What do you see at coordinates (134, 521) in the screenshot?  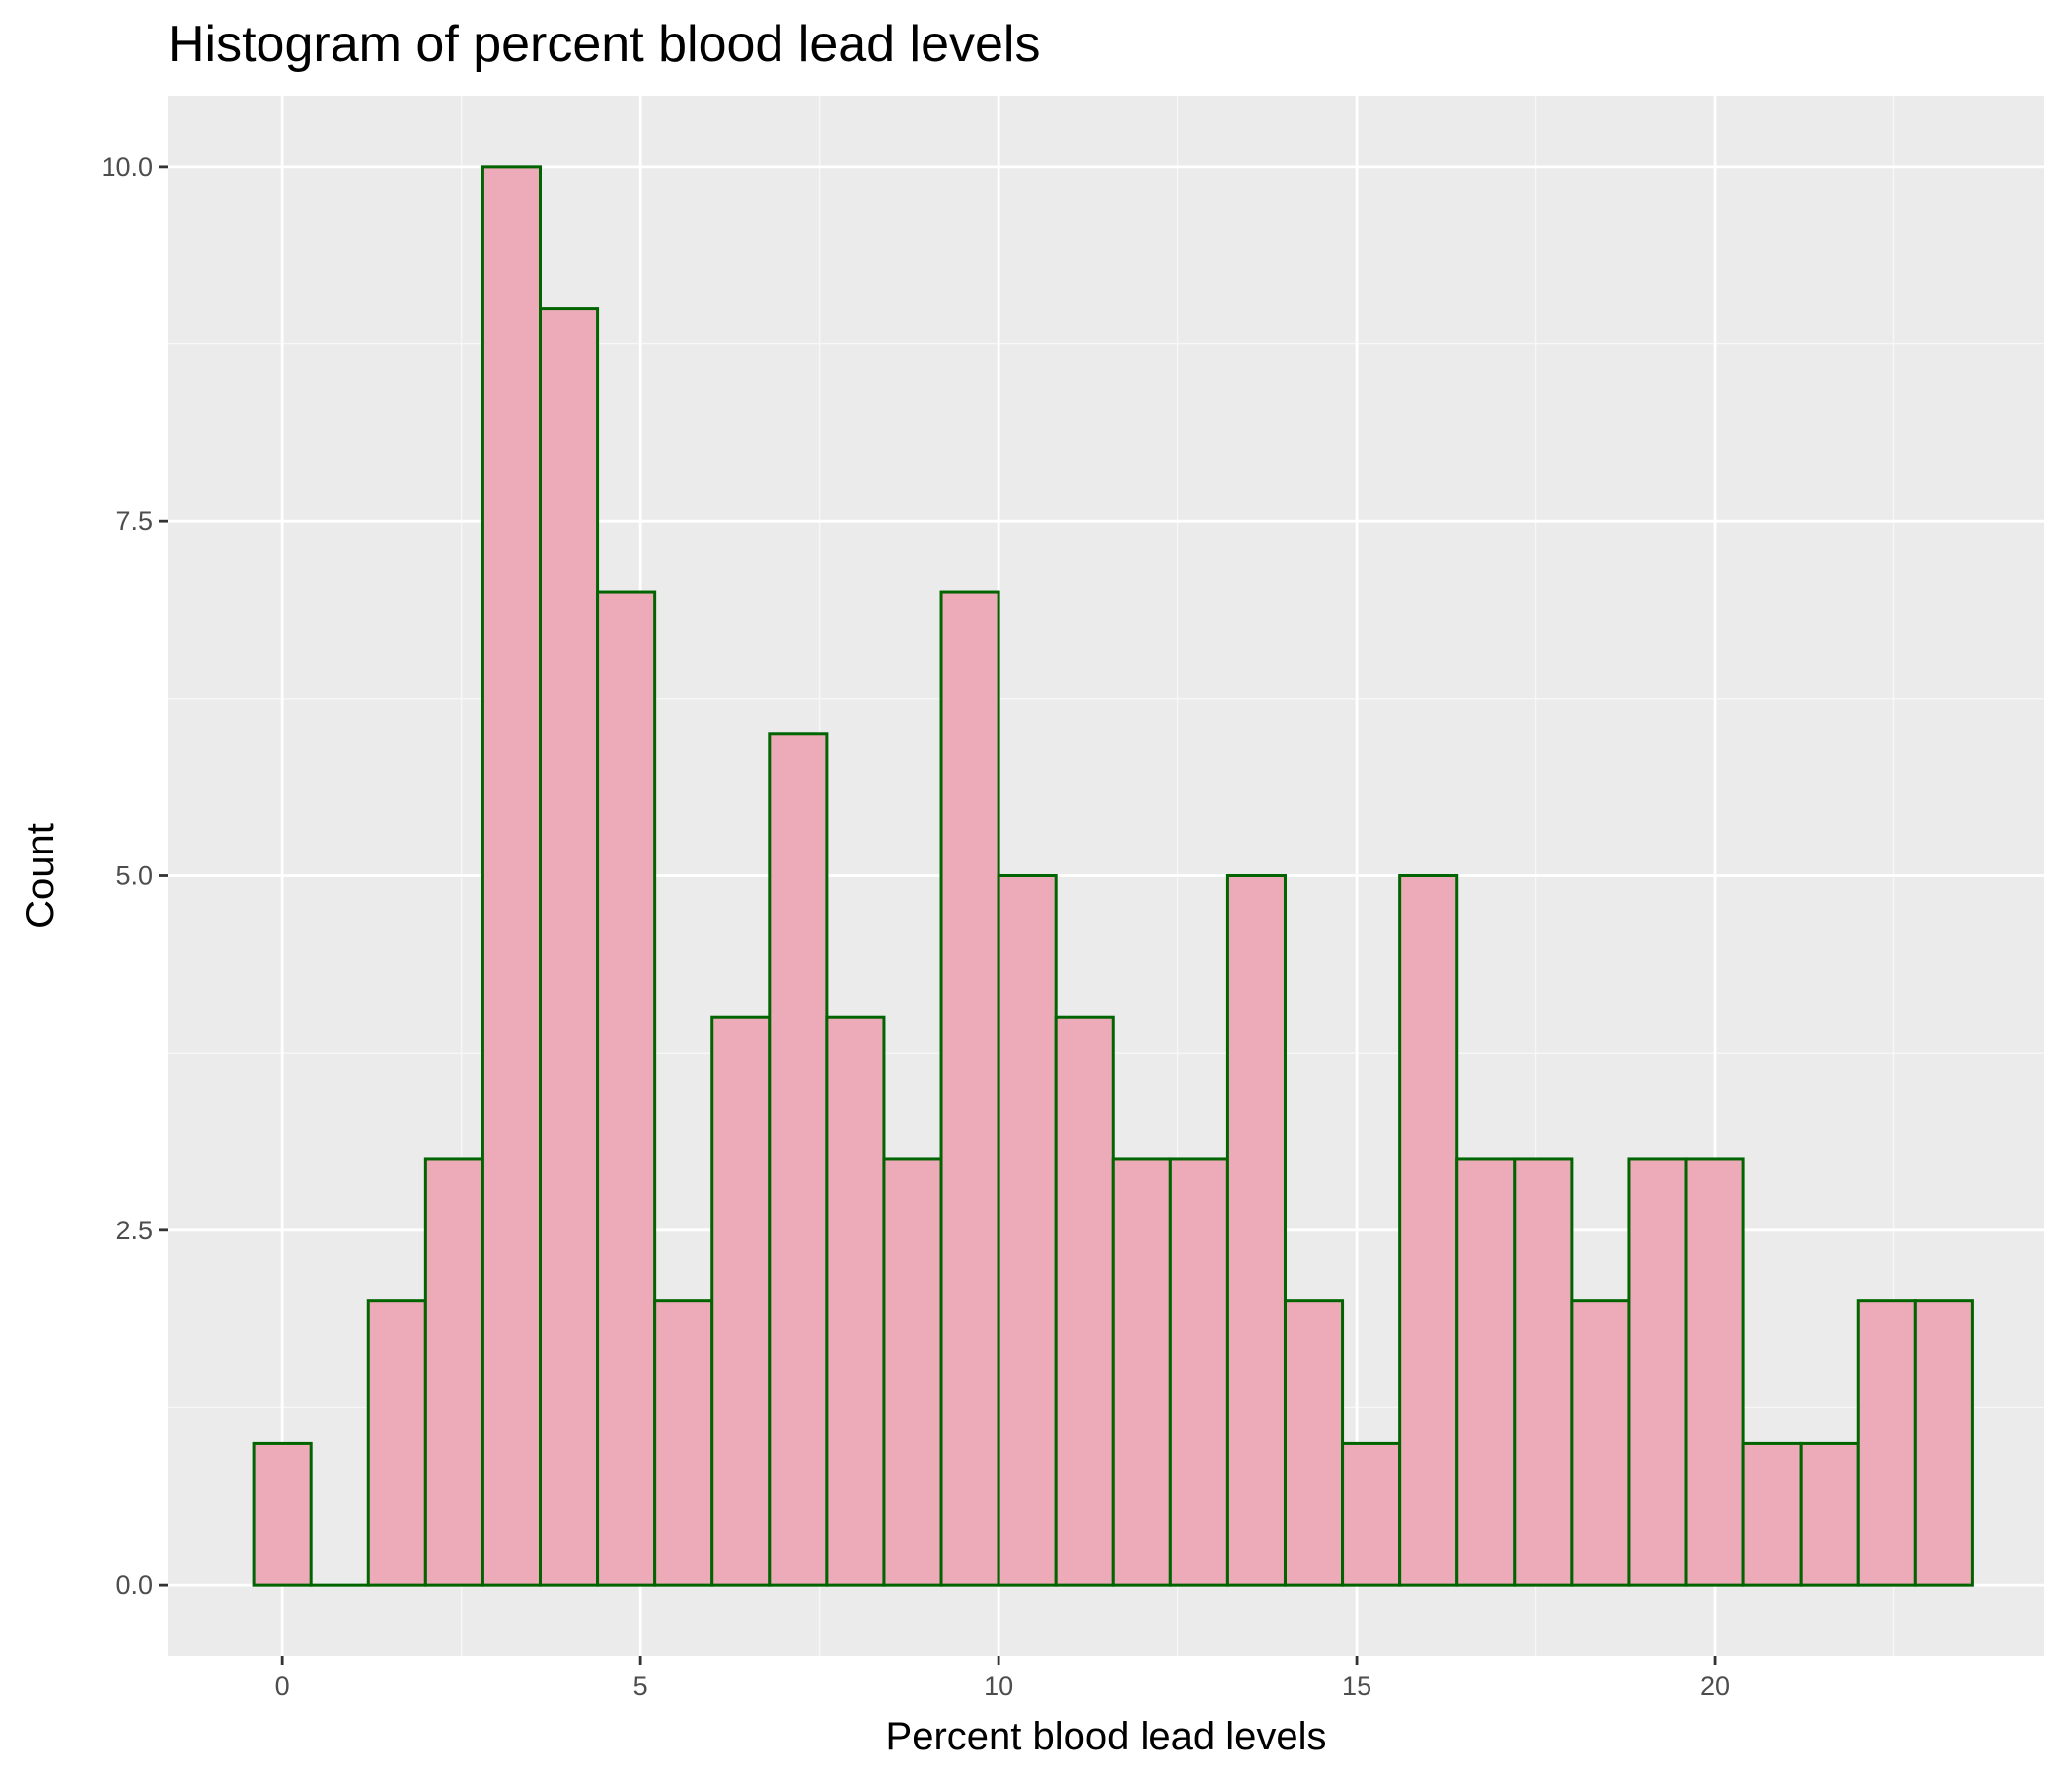 I see `y-tick-label: 7.5` at bounding box center [134, 521].